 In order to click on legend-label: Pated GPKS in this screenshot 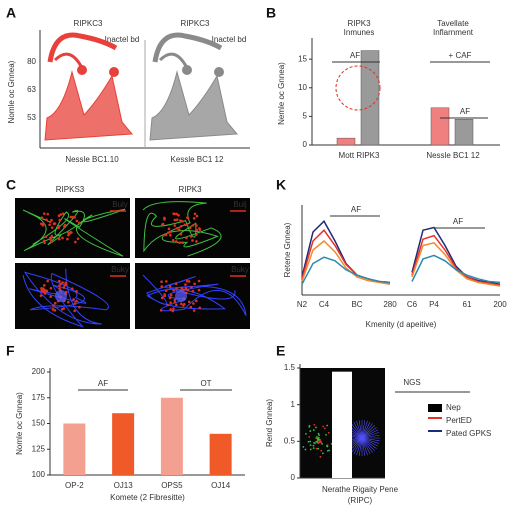, I will do `click(468, 433)`.